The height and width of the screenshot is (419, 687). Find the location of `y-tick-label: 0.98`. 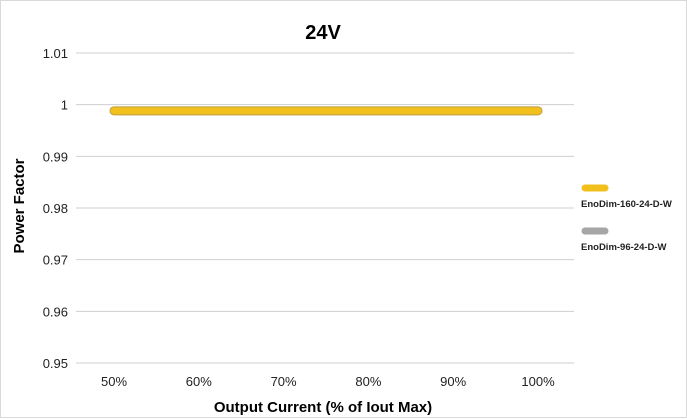

y-tick-label: 0.98 is located at coordinates (55, 208).